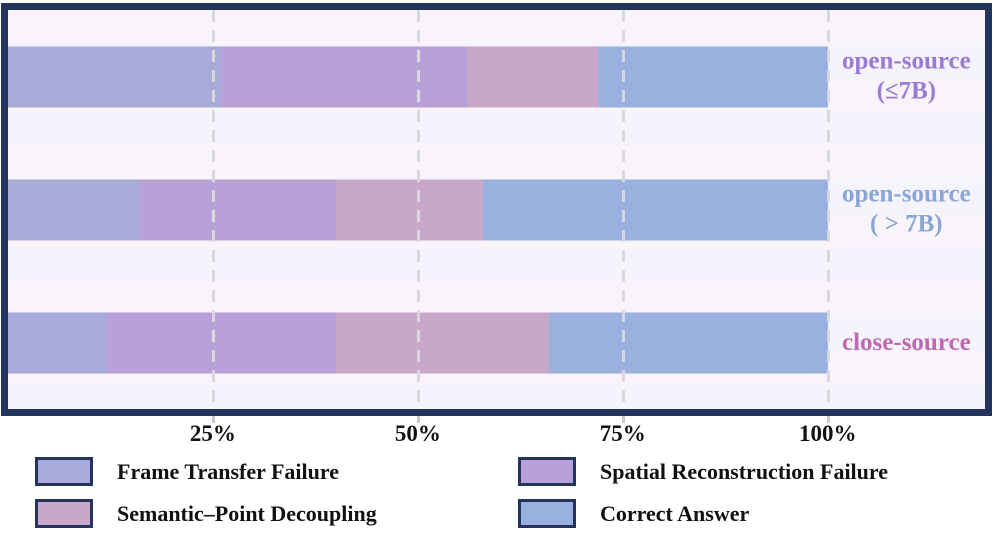 The width and height of the screenshot is (997, 535). What do you see at coordinates (212, 433) in the screenshot?
I see `x-tick-label: 25%` at bounding box center [212, 433].